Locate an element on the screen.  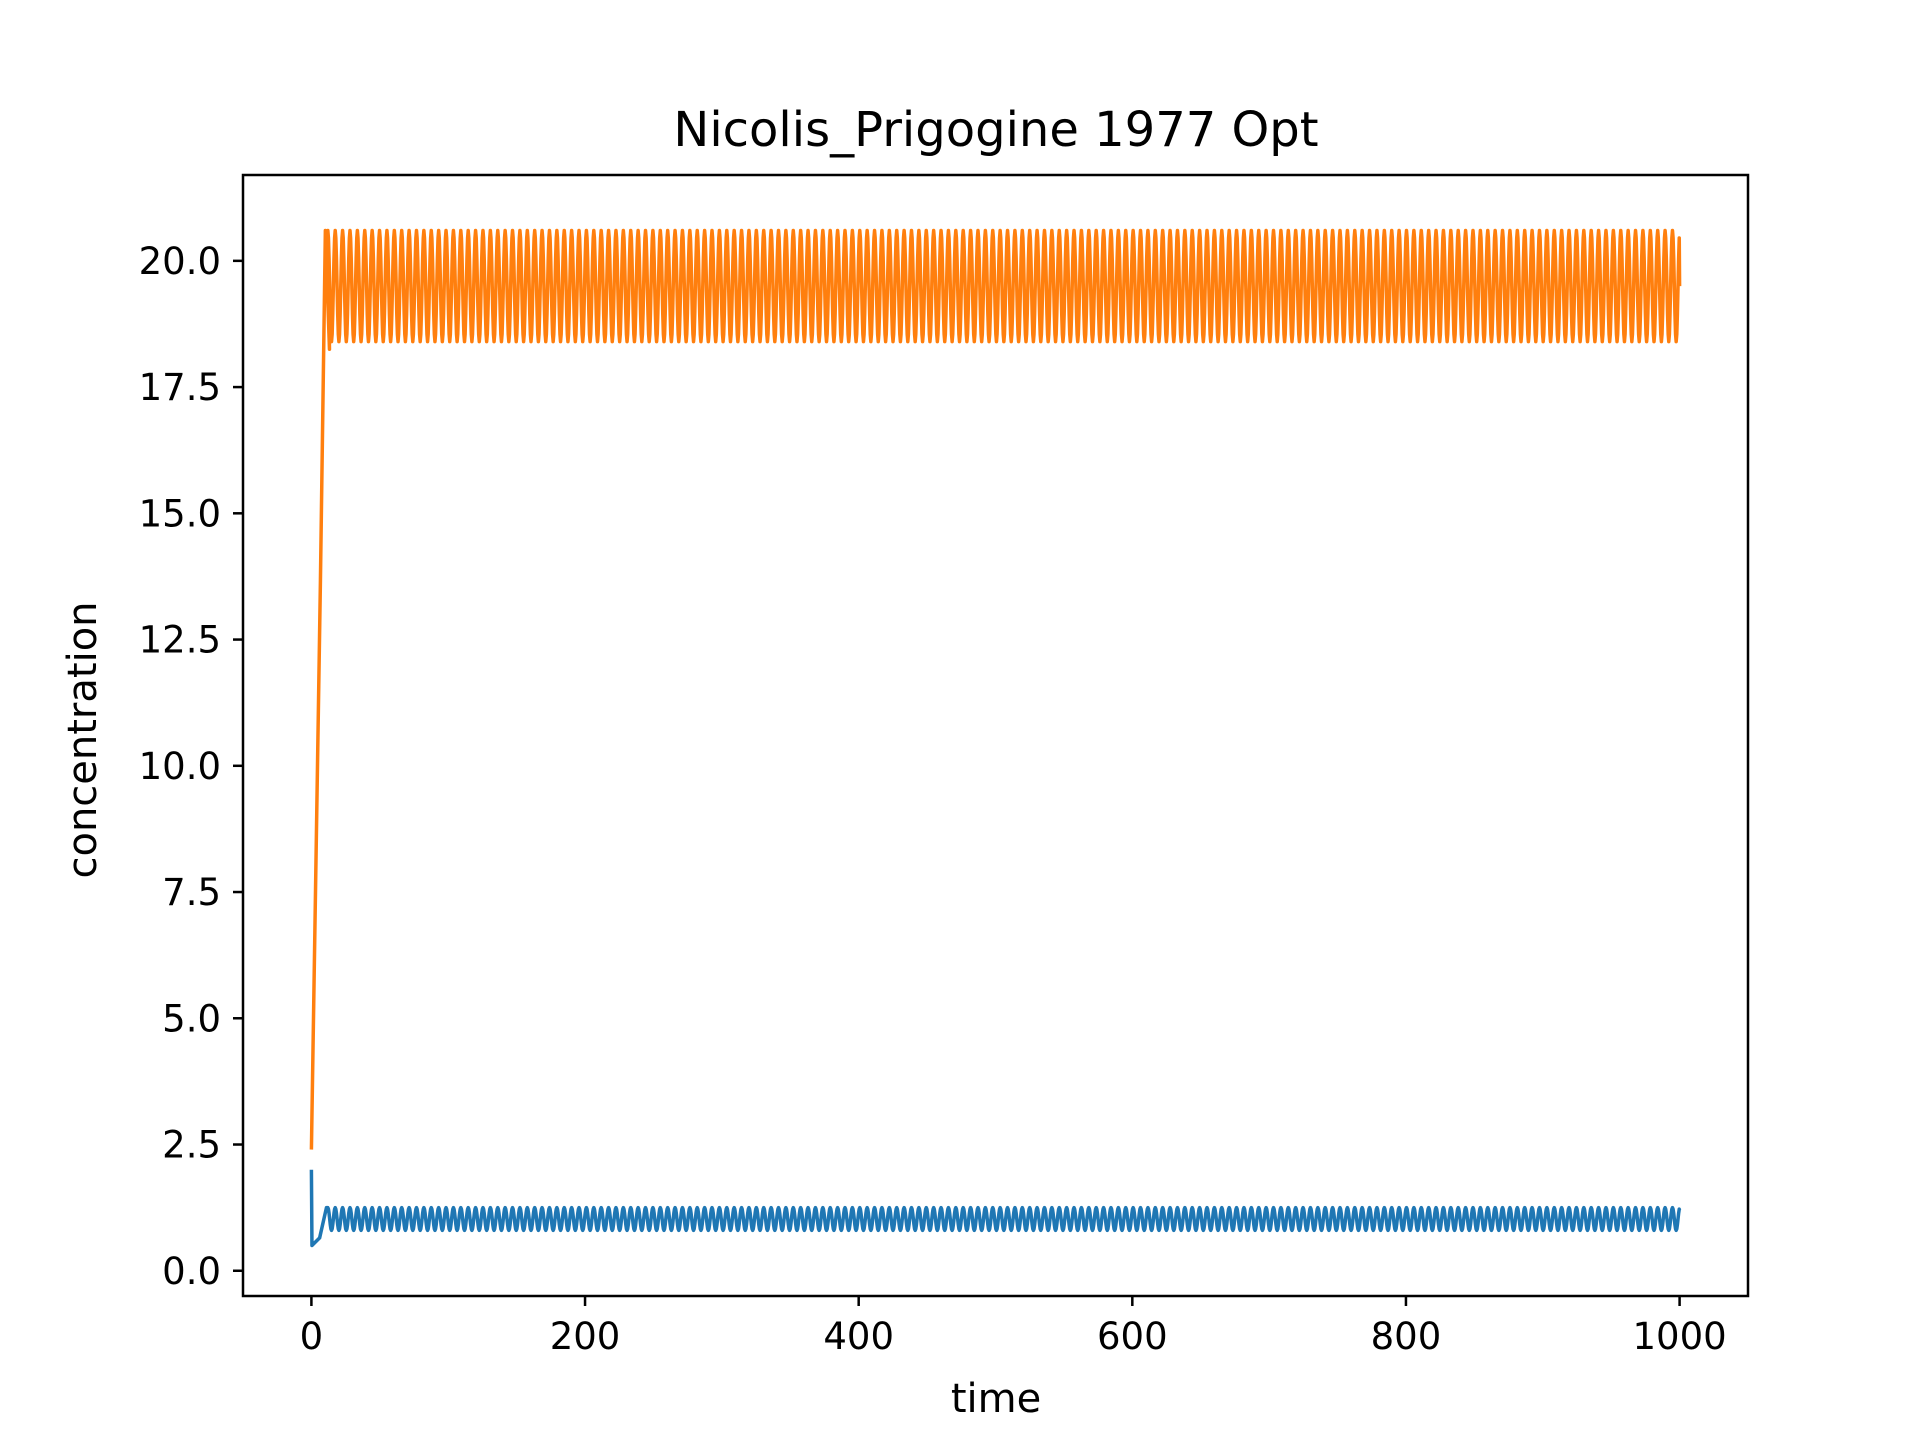
y-tick-label: 2.5 is located at coordinates (191, 1145).